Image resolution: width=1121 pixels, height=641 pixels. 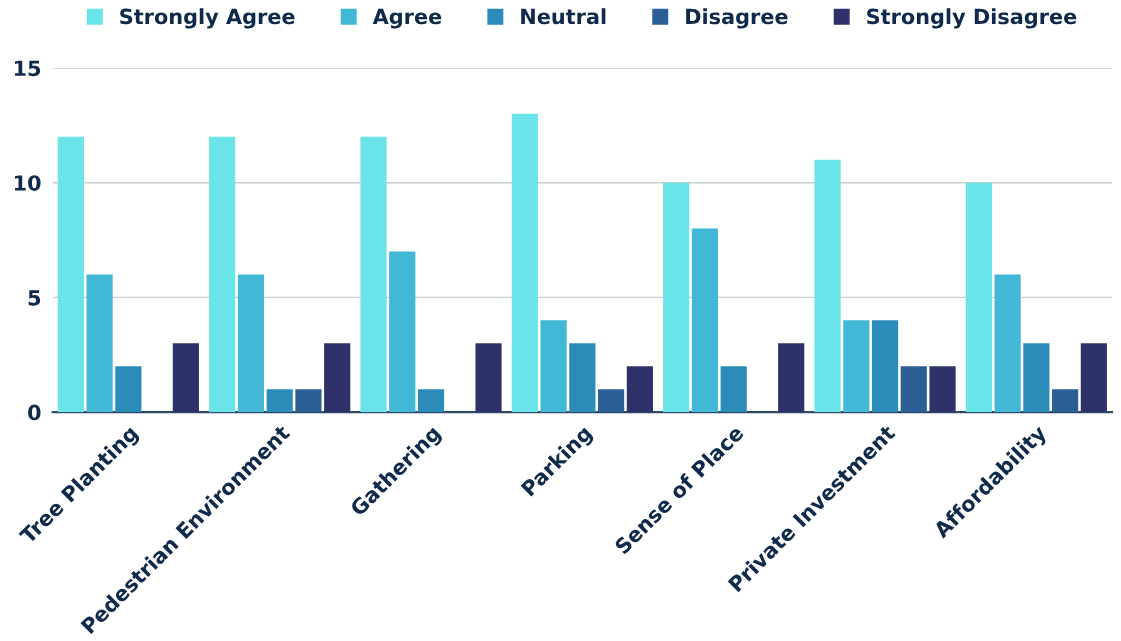 I want to click on y-tick-label: 0, so click(x=34, y=412).